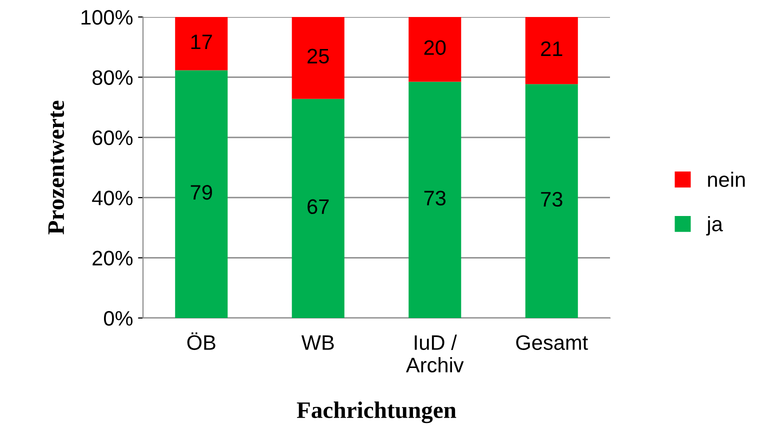 The width and height of the screenshot is (775, 446). I want to click on y-axis-title: Prozentwerte, so click(56, 167).